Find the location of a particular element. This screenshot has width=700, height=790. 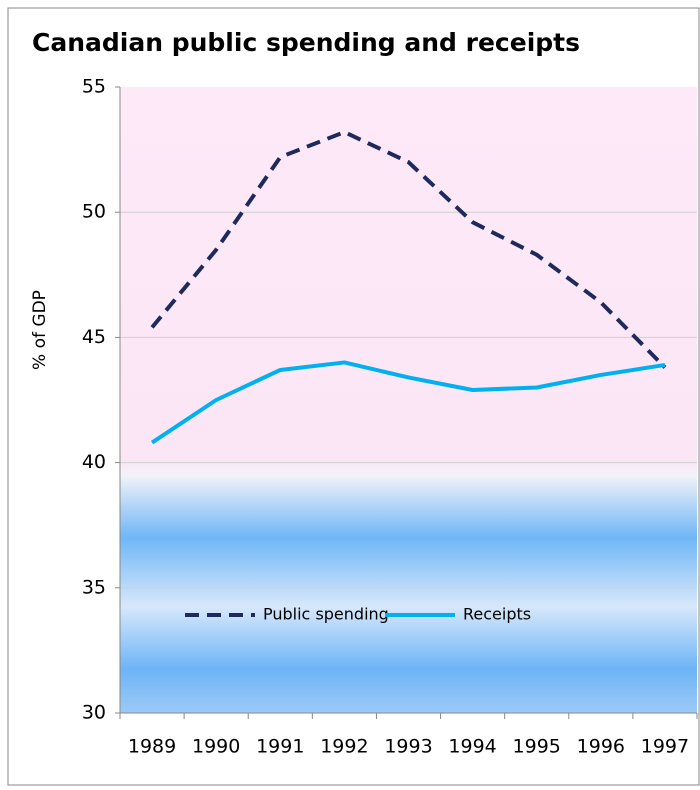

legend-label: Receipts is located at coordinates (497, 614).